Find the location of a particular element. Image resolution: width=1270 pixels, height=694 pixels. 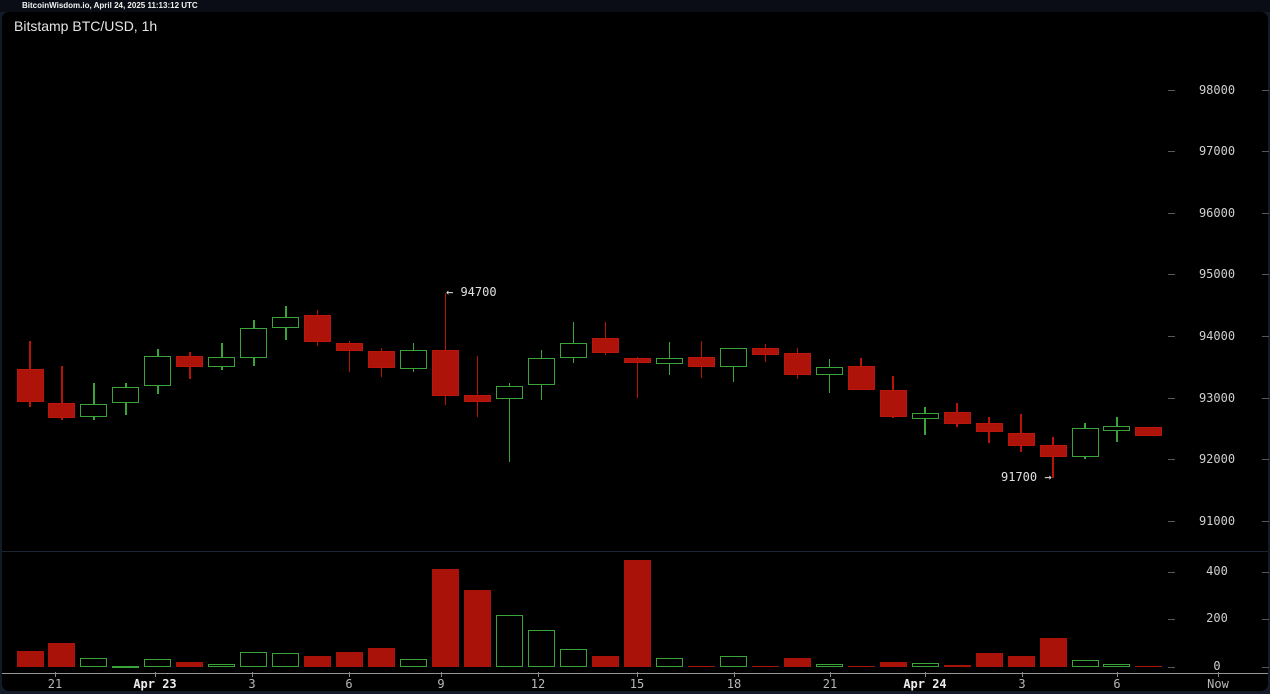

price-tick-label: 98000 is located at coordinates (1217, 89).